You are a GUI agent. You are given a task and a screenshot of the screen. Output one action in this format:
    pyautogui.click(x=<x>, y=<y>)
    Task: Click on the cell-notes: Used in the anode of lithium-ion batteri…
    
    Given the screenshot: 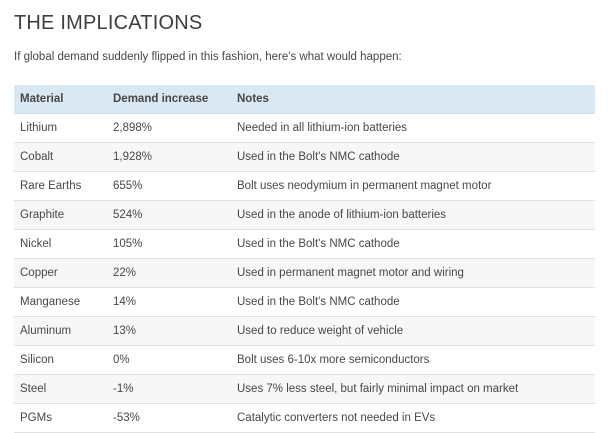 What is the action you would take?
    pyautogui.click(x=413, y=215)
    